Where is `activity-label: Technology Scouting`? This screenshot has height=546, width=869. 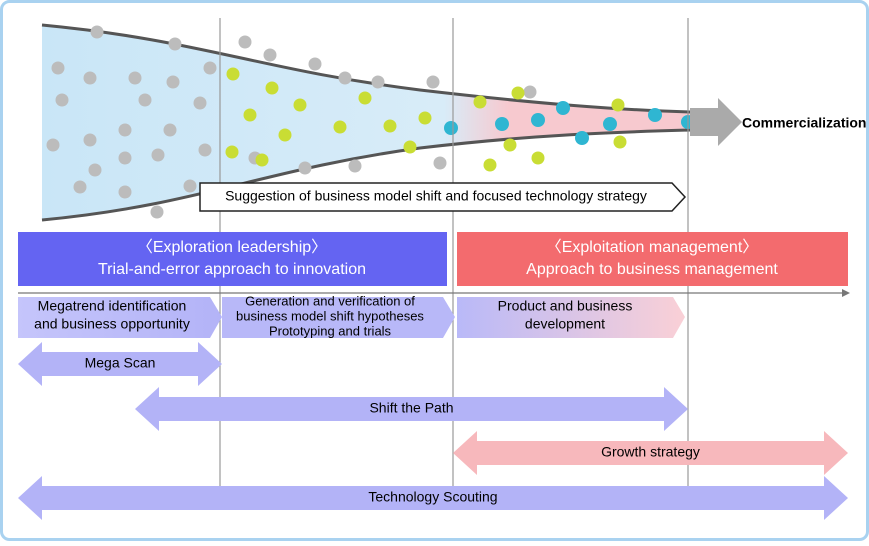
activity-label: Technology Scouting is located at coordinates (432, 497).